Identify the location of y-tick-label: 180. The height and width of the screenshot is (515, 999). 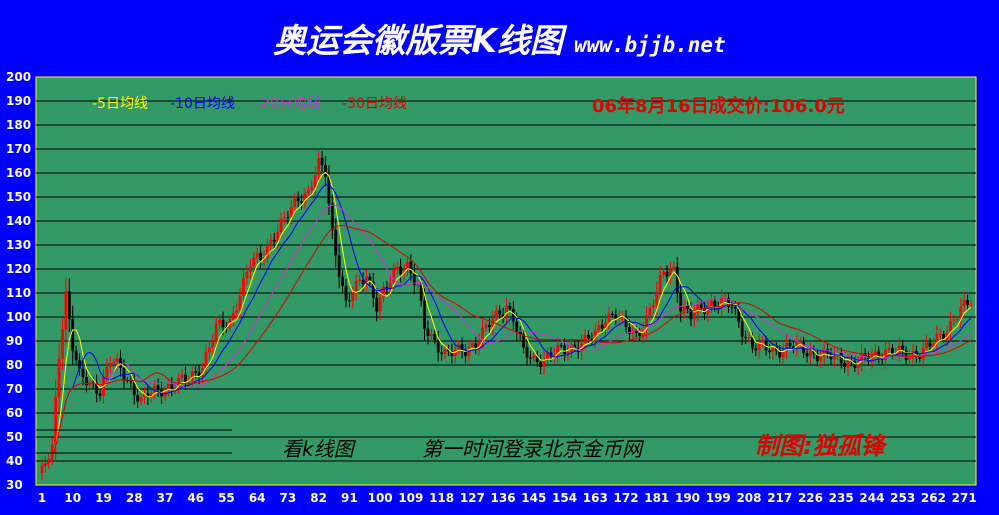
(18, 125).